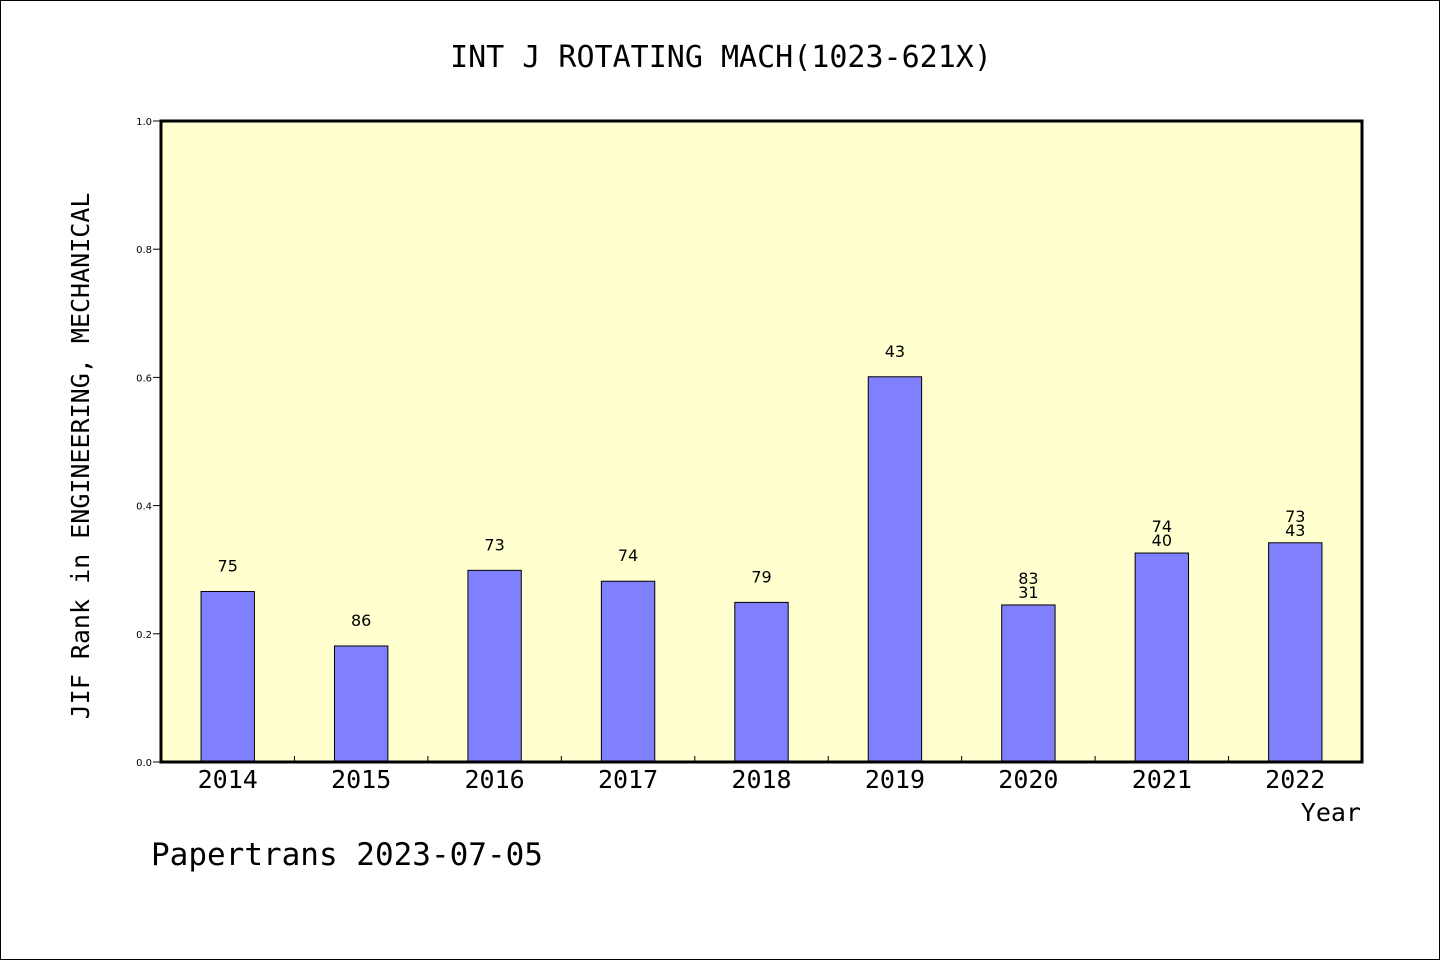 The image size is (1440, 961). Describe the element at coordinates (228, 779) in the screenshot. I see `x-tick-label: 2014` at that location.